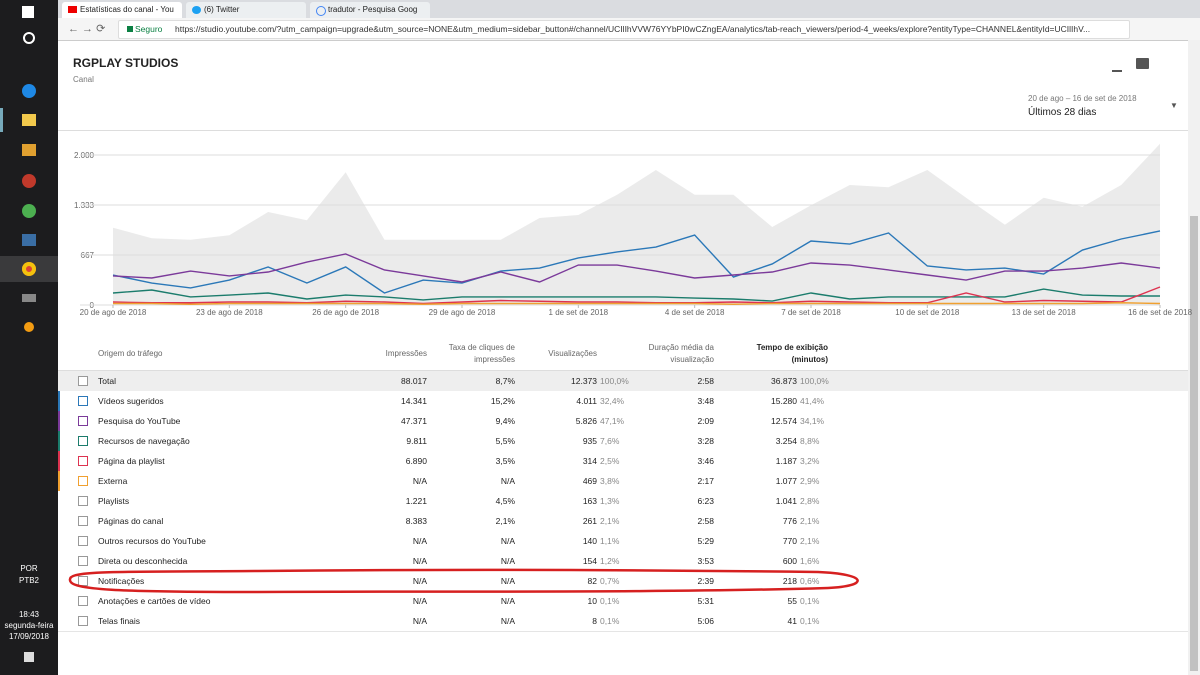  Describe the element at coordinates (811, 312) in the screenshot. I see `x-tick-label: 7 de set de 2018` at that location.